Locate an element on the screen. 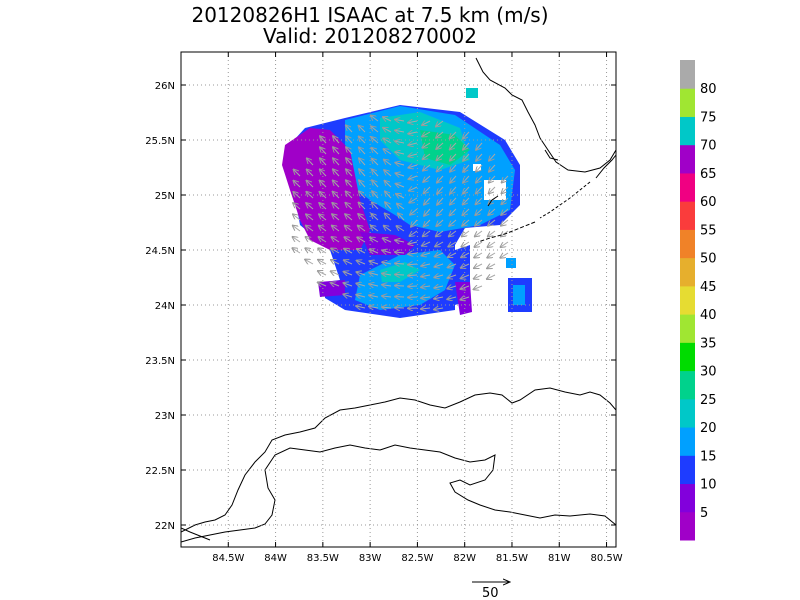 The height and width of the screenshot is (600, 800). lon-tick-label: 82.5W is located at coordinates (417, 558).